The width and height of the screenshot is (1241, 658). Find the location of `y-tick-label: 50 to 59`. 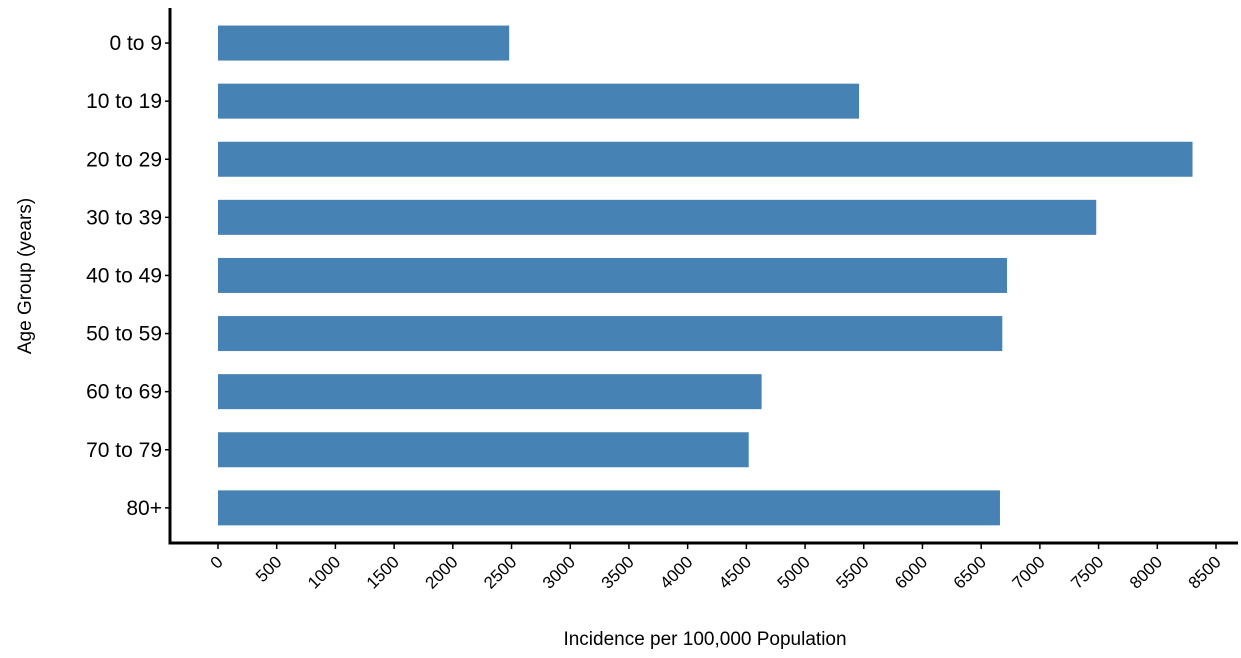

y-tick-label: 50 to 59 is located at coordinates (124, 334).